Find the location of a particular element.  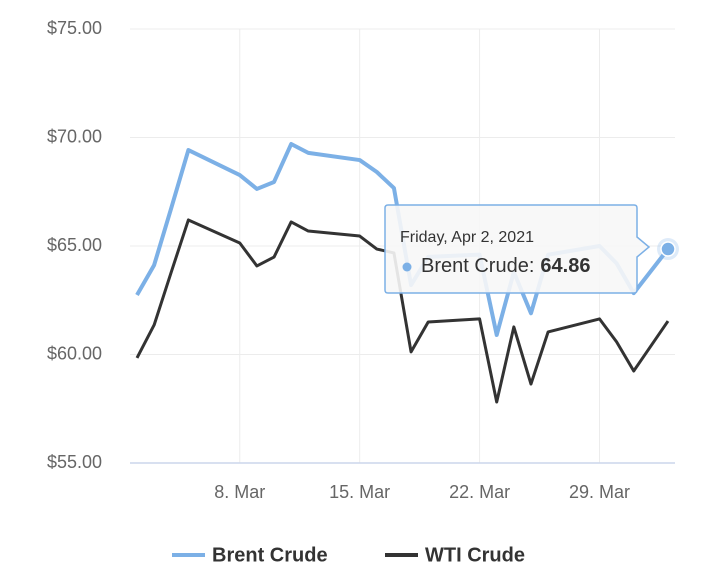

tooltip-value: 64.86 is located at coordinates (565, 266).